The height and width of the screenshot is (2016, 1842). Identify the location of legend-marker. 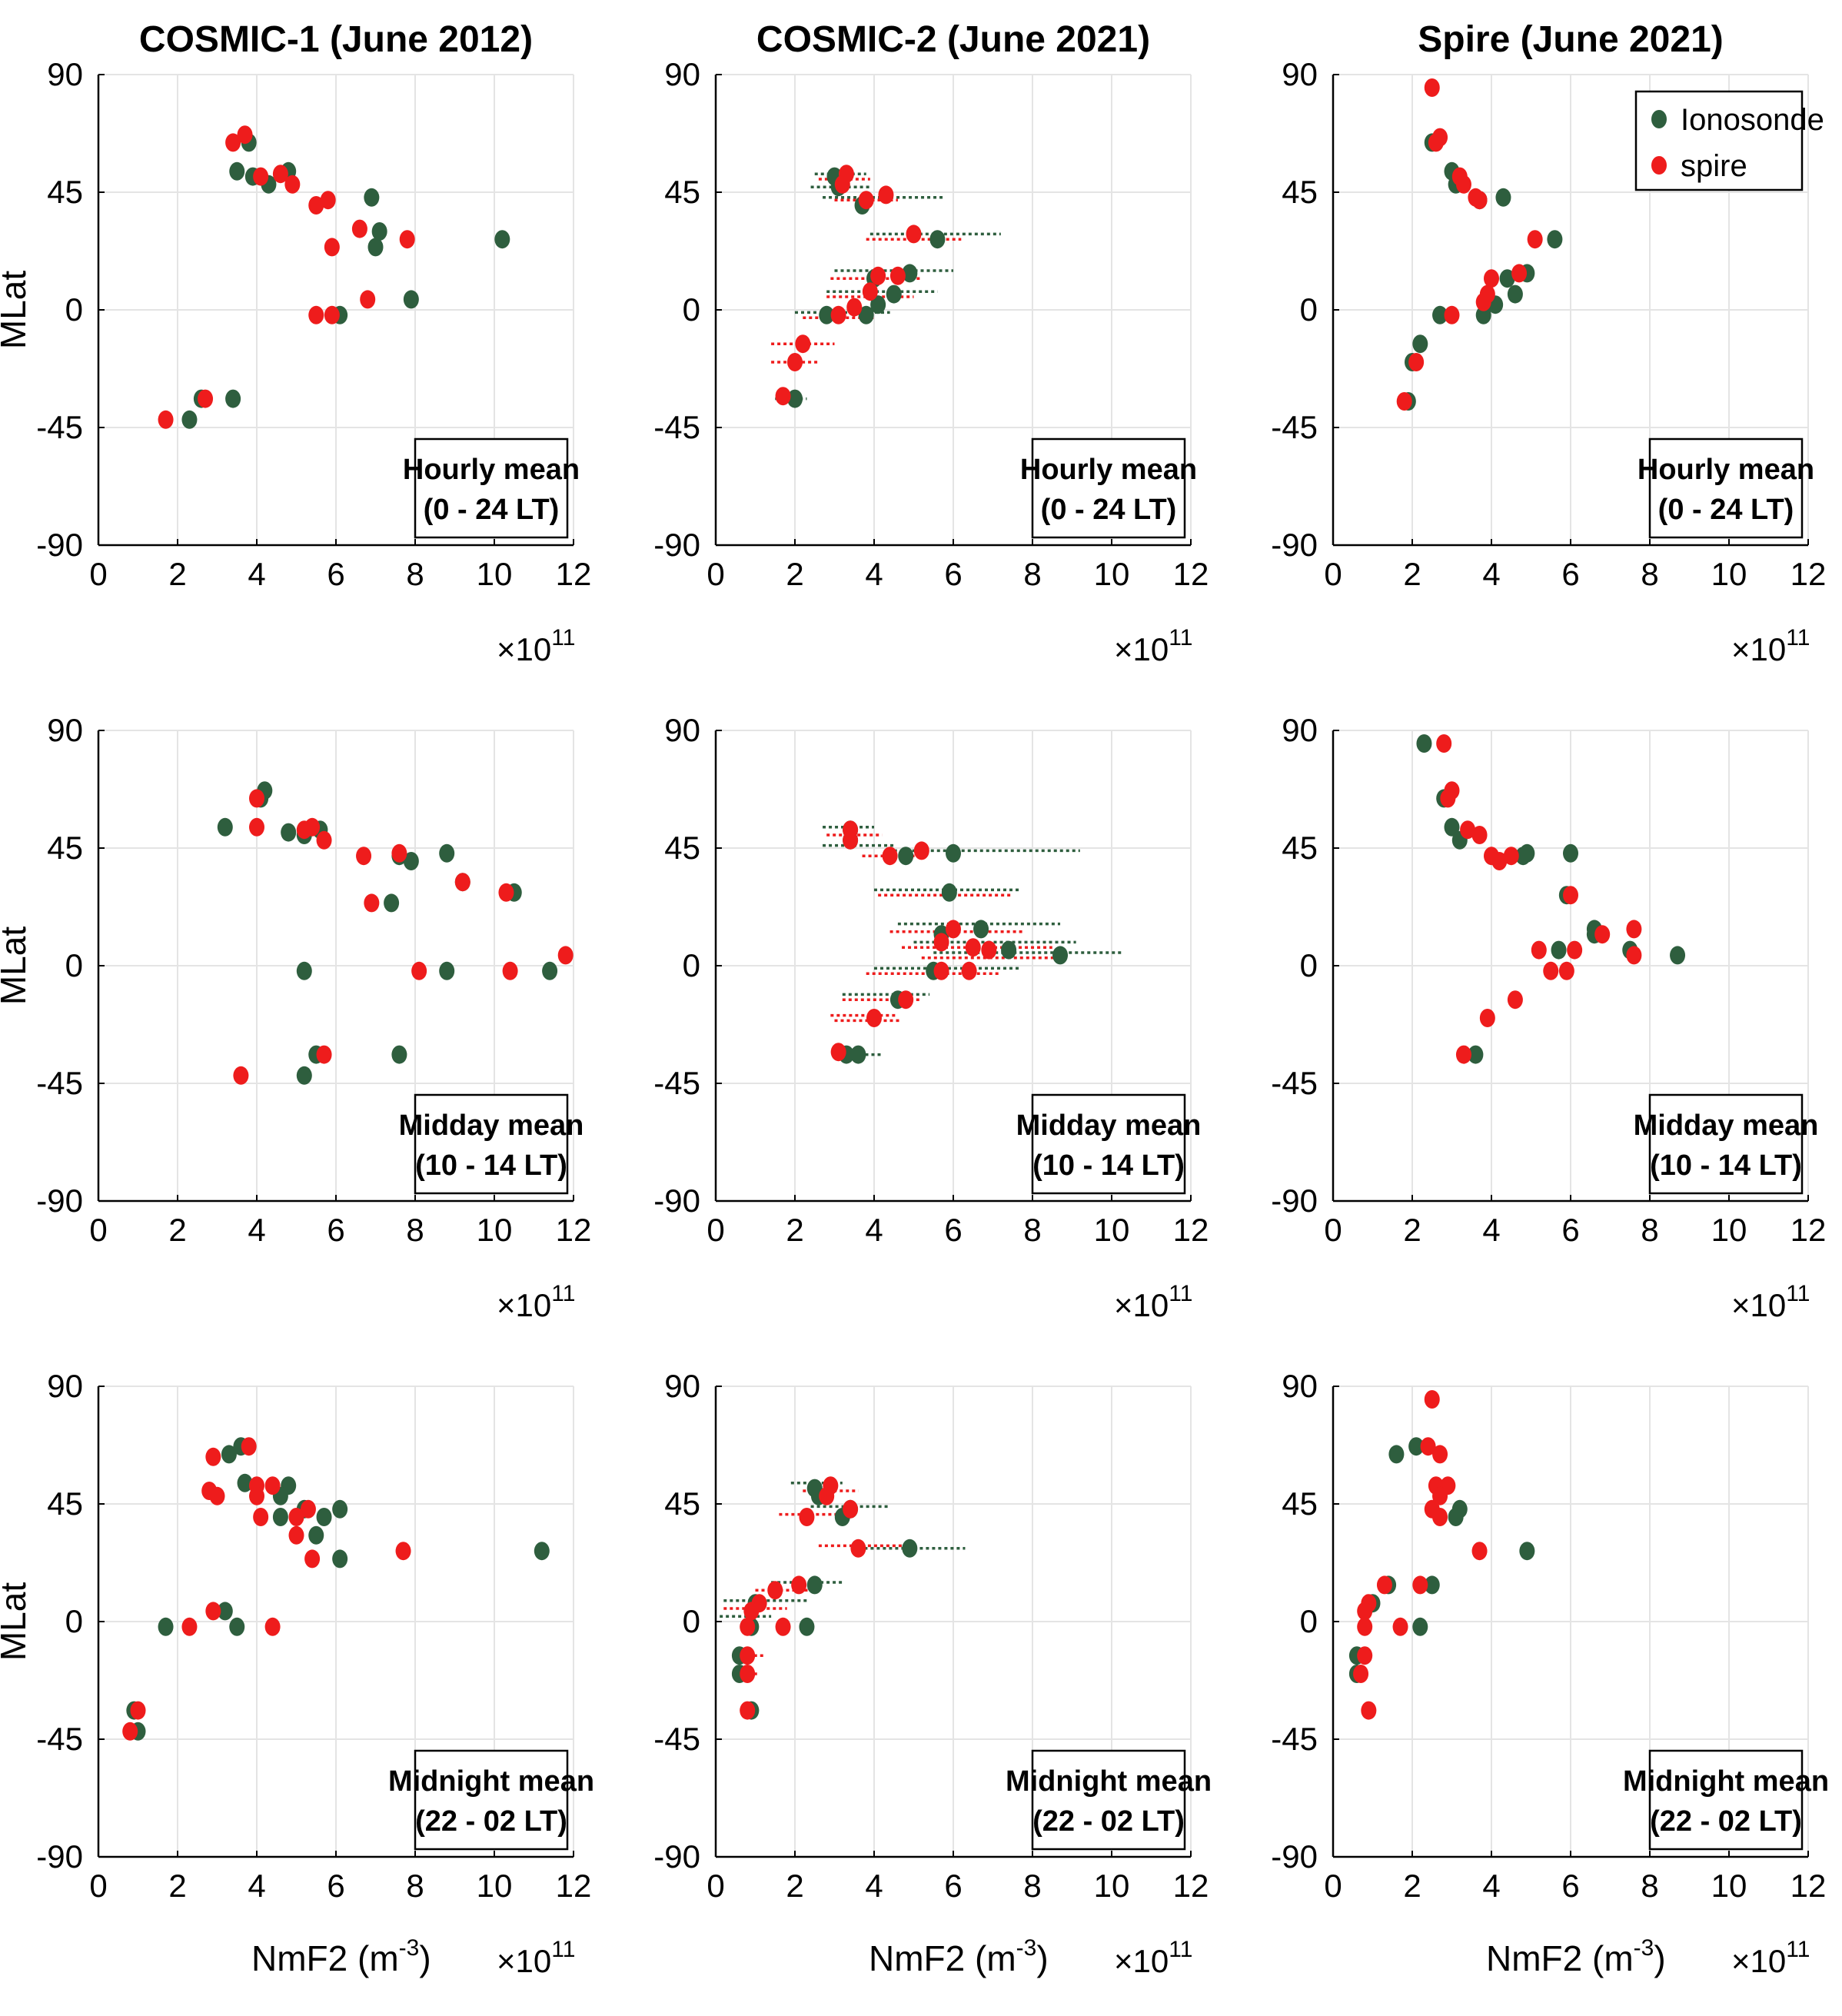
(1659, 165).